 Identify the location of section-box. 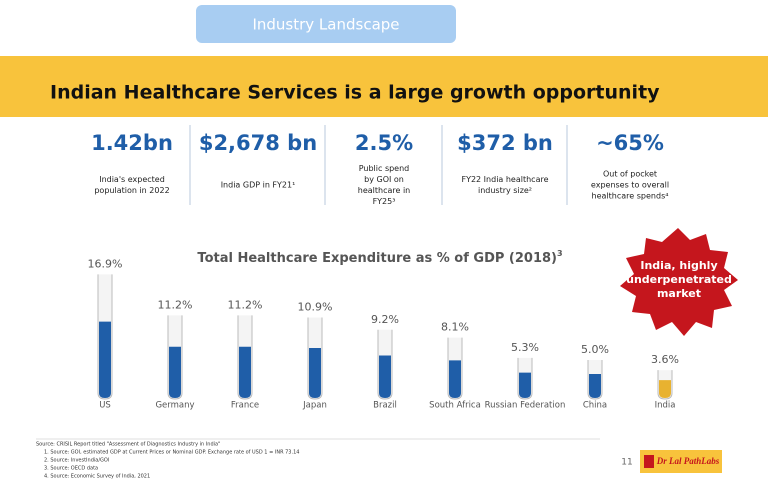
(326, 24).